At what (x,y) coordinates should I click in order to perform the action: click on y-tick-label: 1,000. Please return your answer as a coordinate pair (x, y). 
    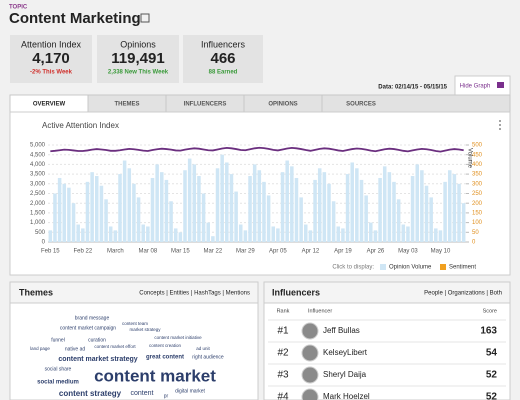
    Looking at the image, I should click on (38, 223).